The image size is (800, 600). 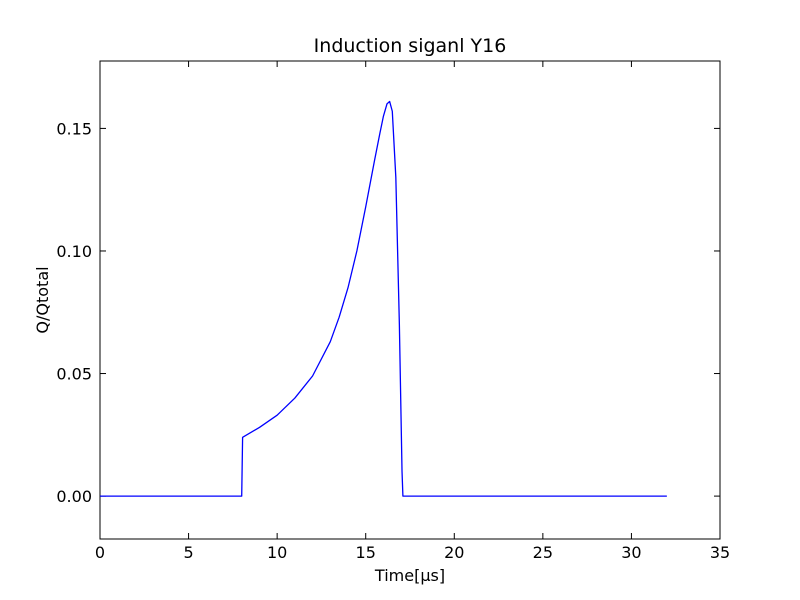 What do you see at coordinates (366, 552) in the screenshot?
I see `x-tick-label: 15` at bounding box center [366, 552].